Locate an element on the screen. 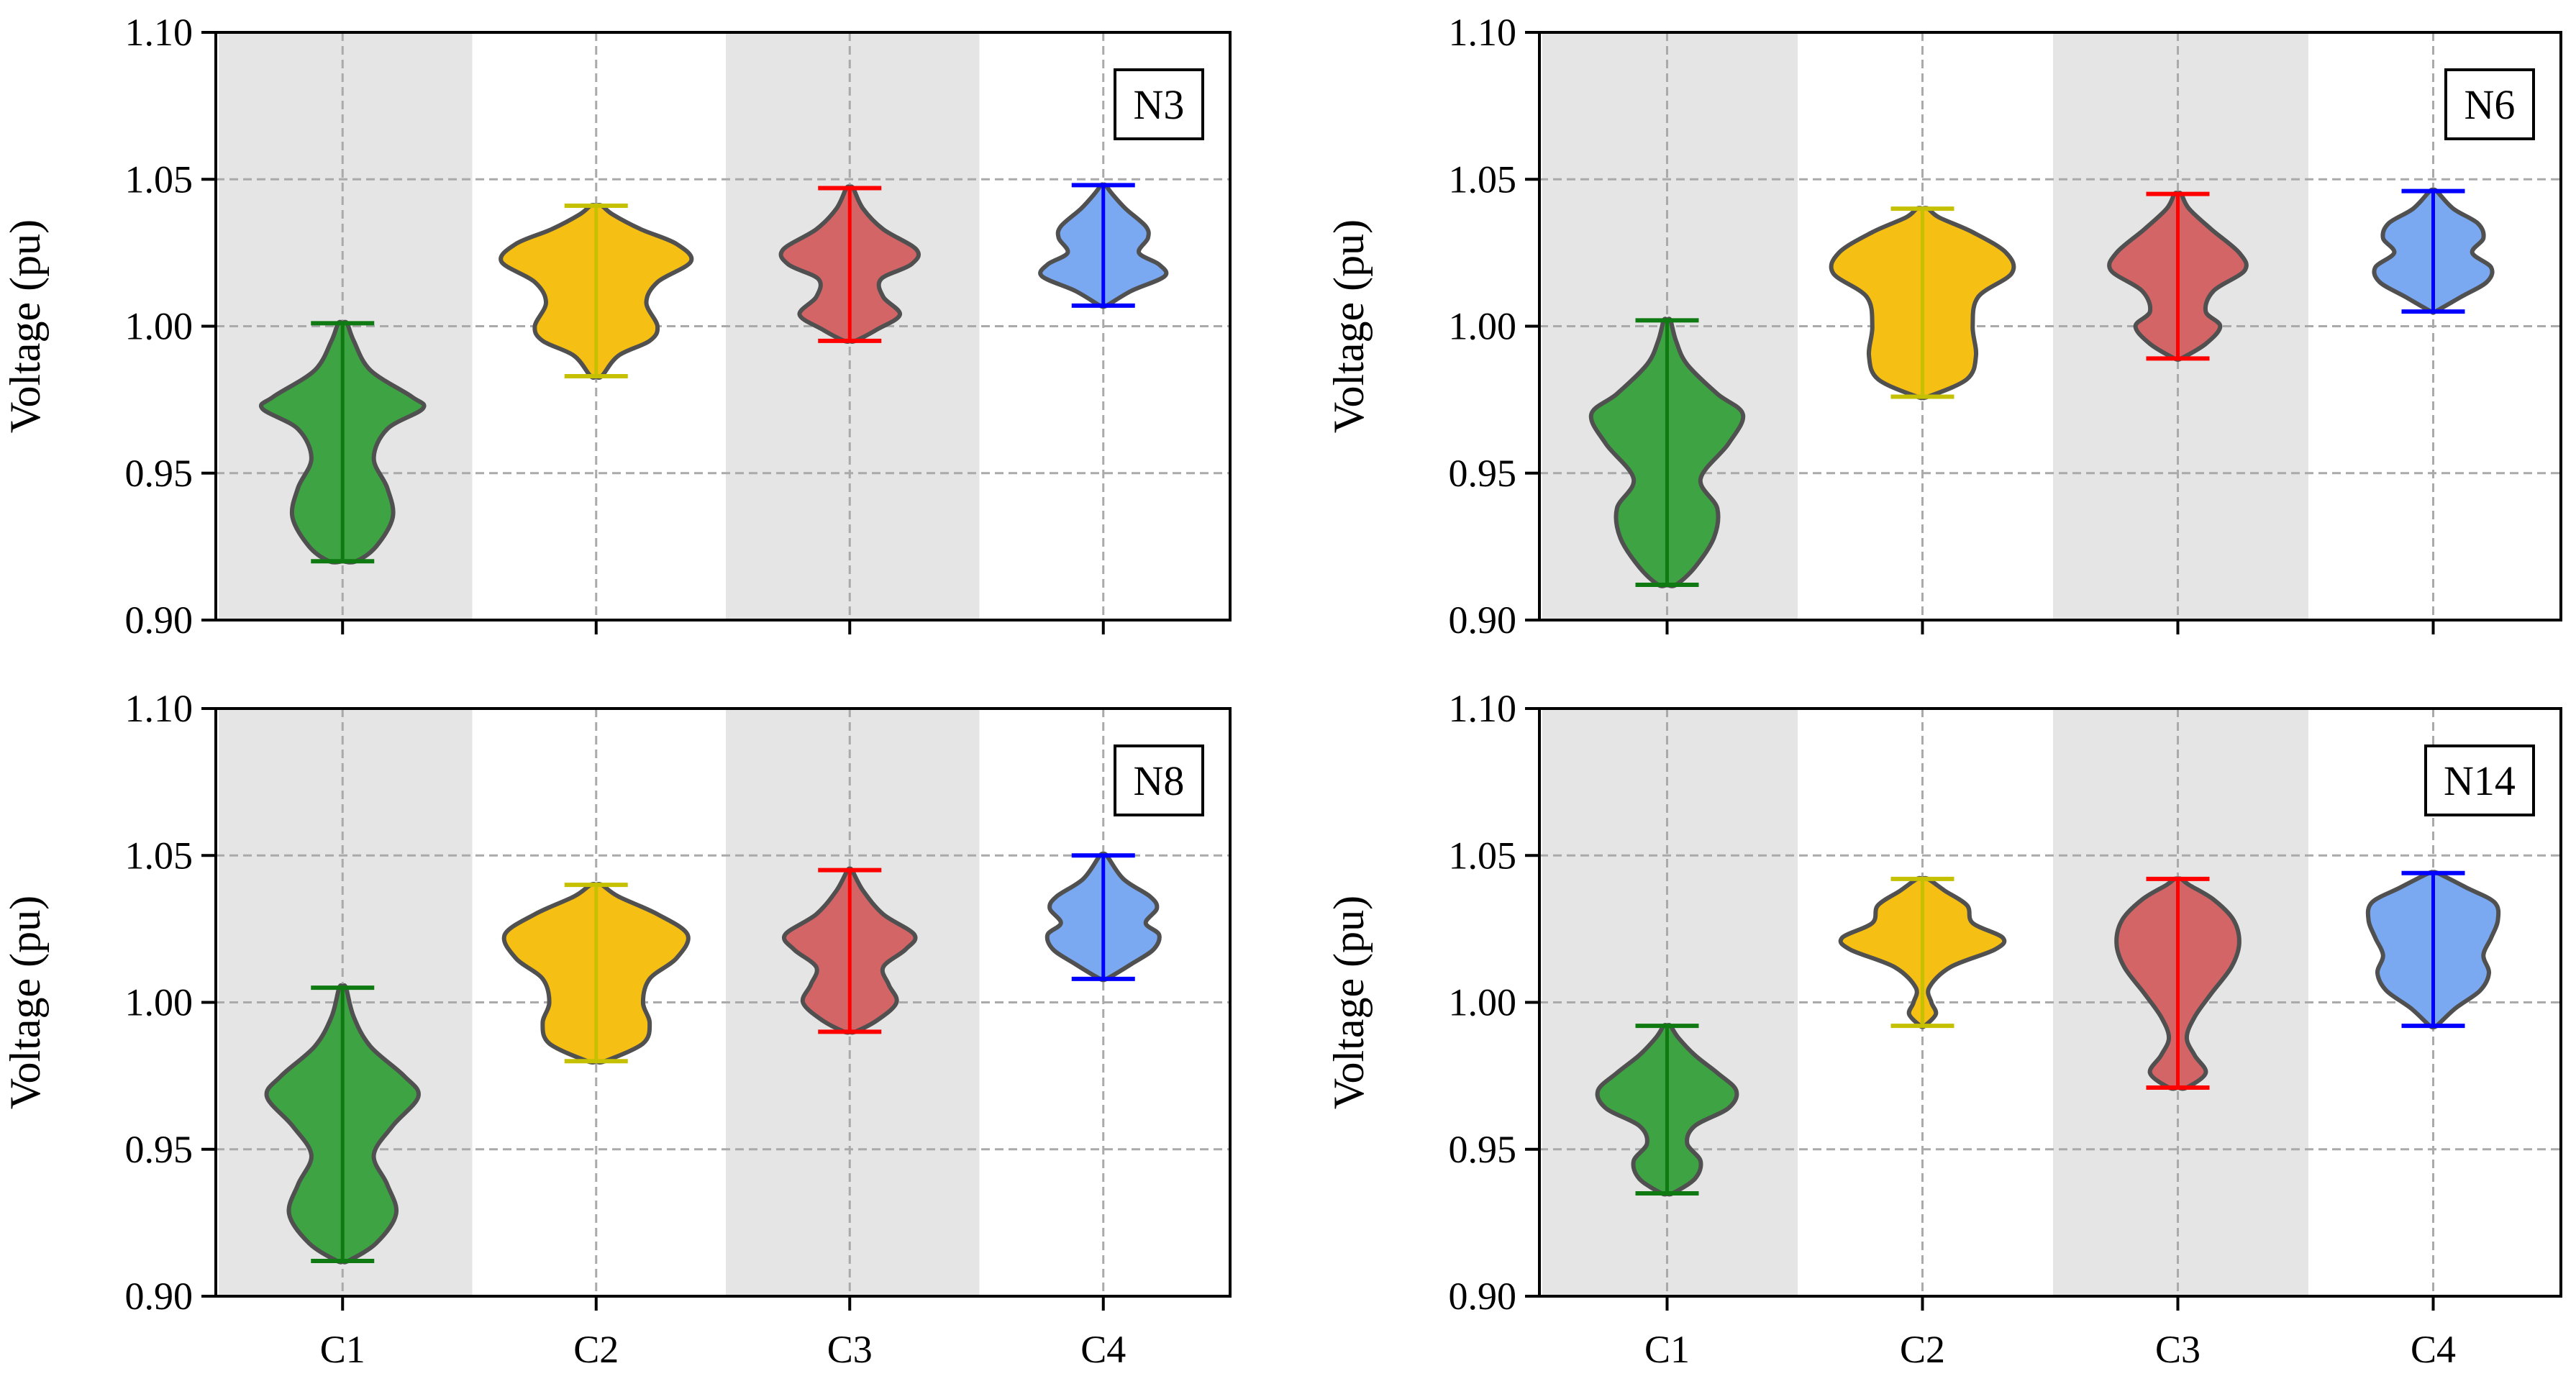 This screenshot has height=1389, width=2576. node-label: N3 is located at coordinates (1159, 105).